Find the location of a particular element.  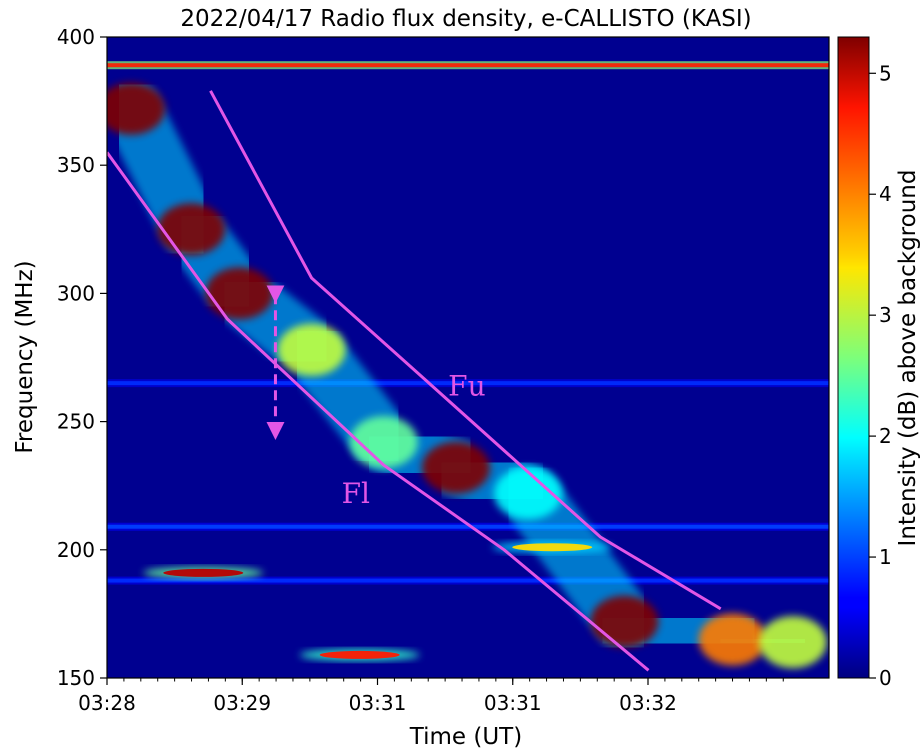

x-tick-label: 03:32 is located at coordinates (648, 703).